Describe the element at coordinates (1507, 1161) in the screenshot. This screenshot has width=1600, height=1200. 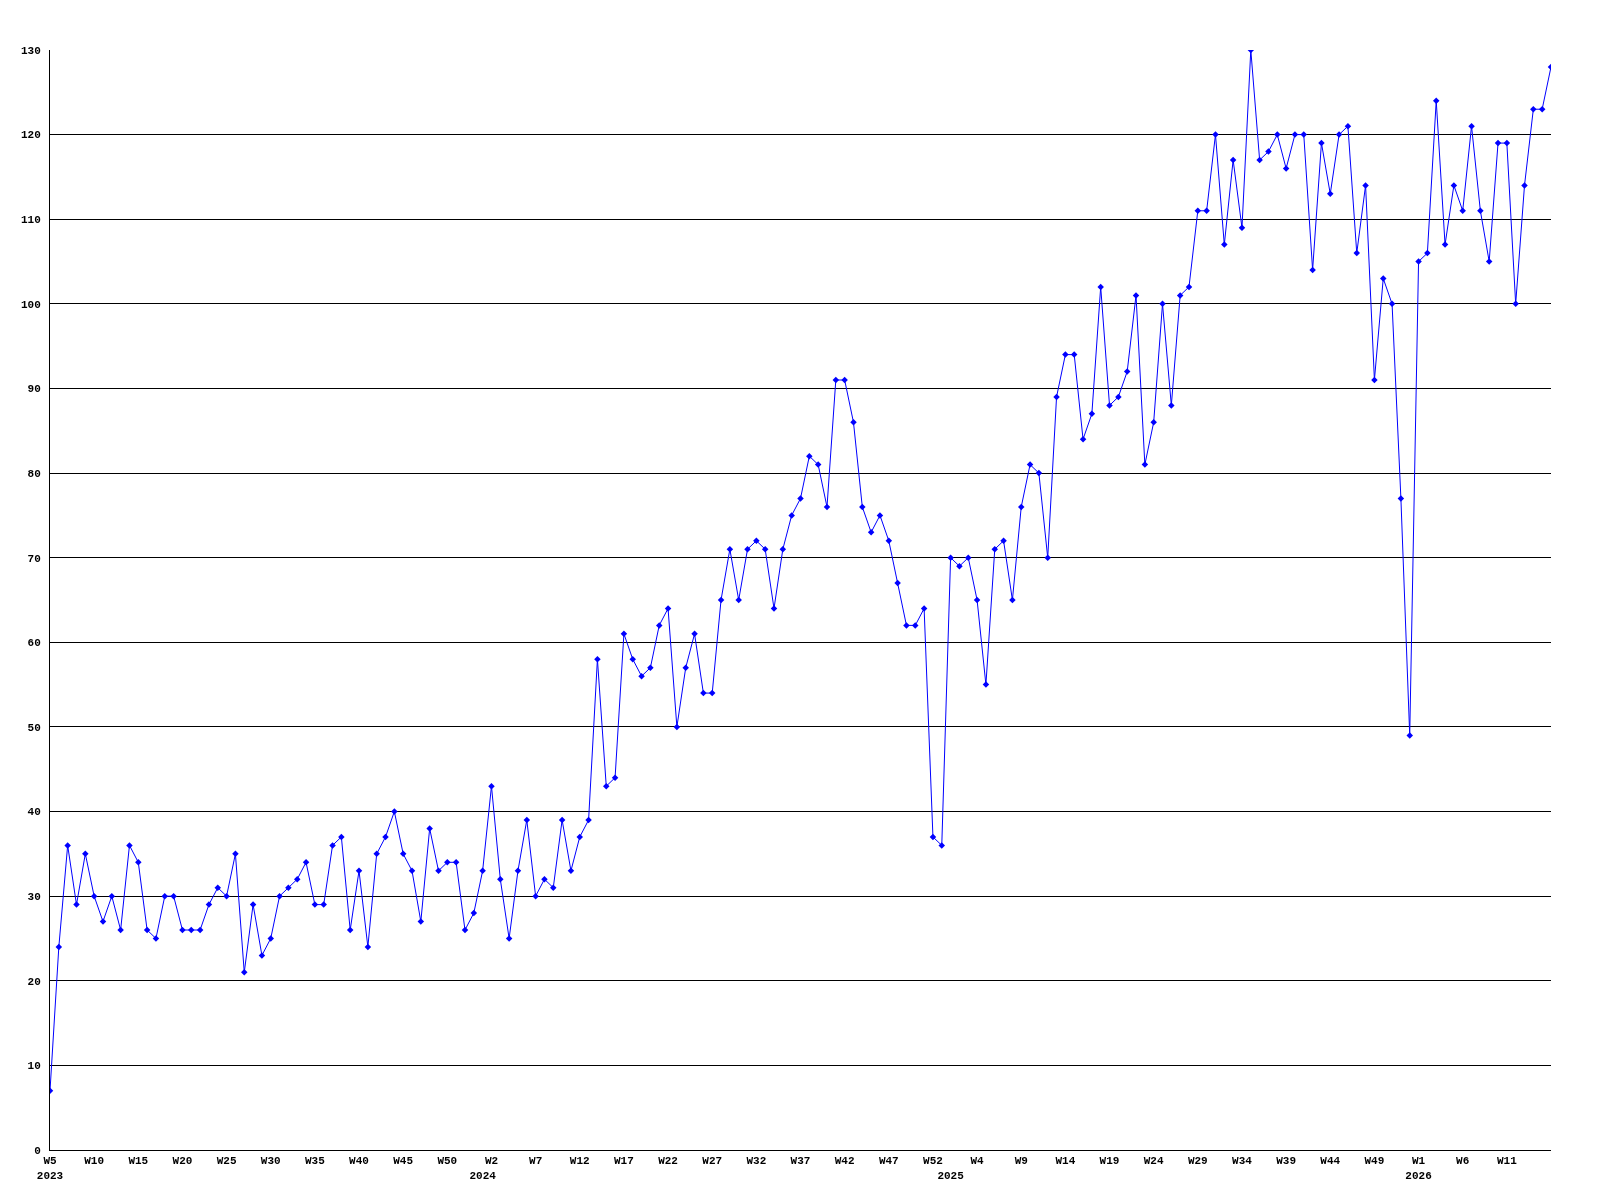
I see `x-tick-label: W11` at that location.